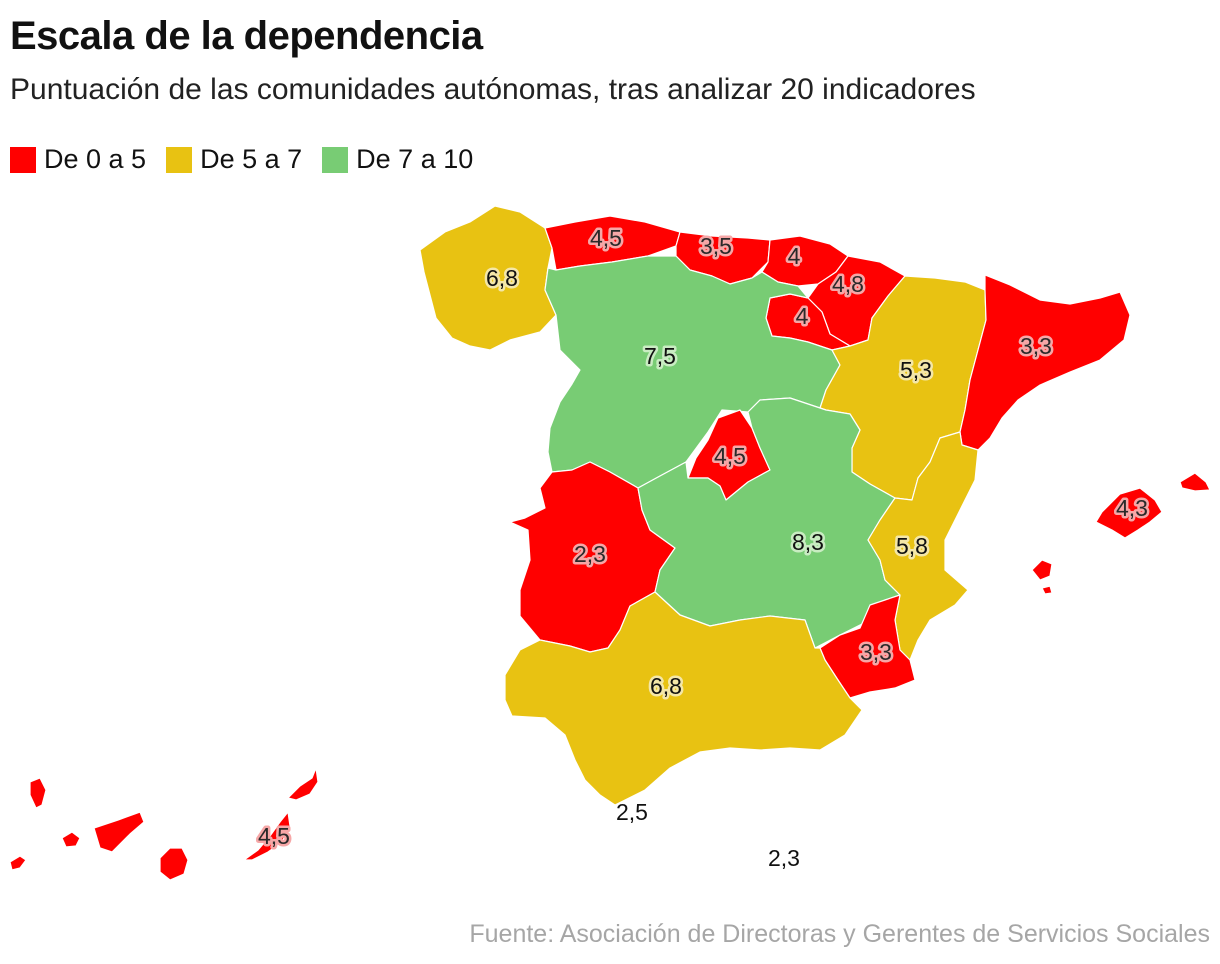 This screenshot has height=964, width=1220. I want to click on region-baleares-ibiza, so click(1042, 570).